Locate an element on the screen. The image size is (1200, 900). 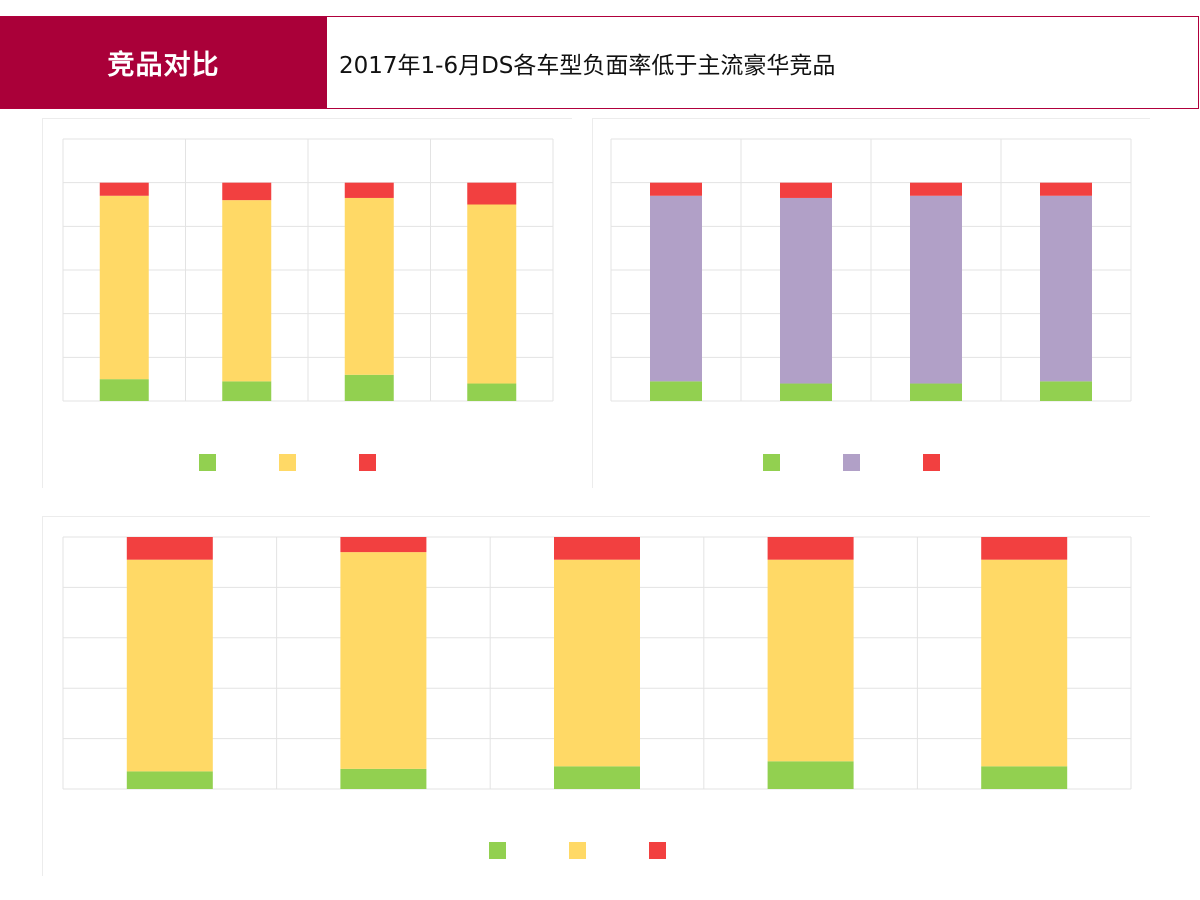
chart-top-right is located at coordinates (871, 270).